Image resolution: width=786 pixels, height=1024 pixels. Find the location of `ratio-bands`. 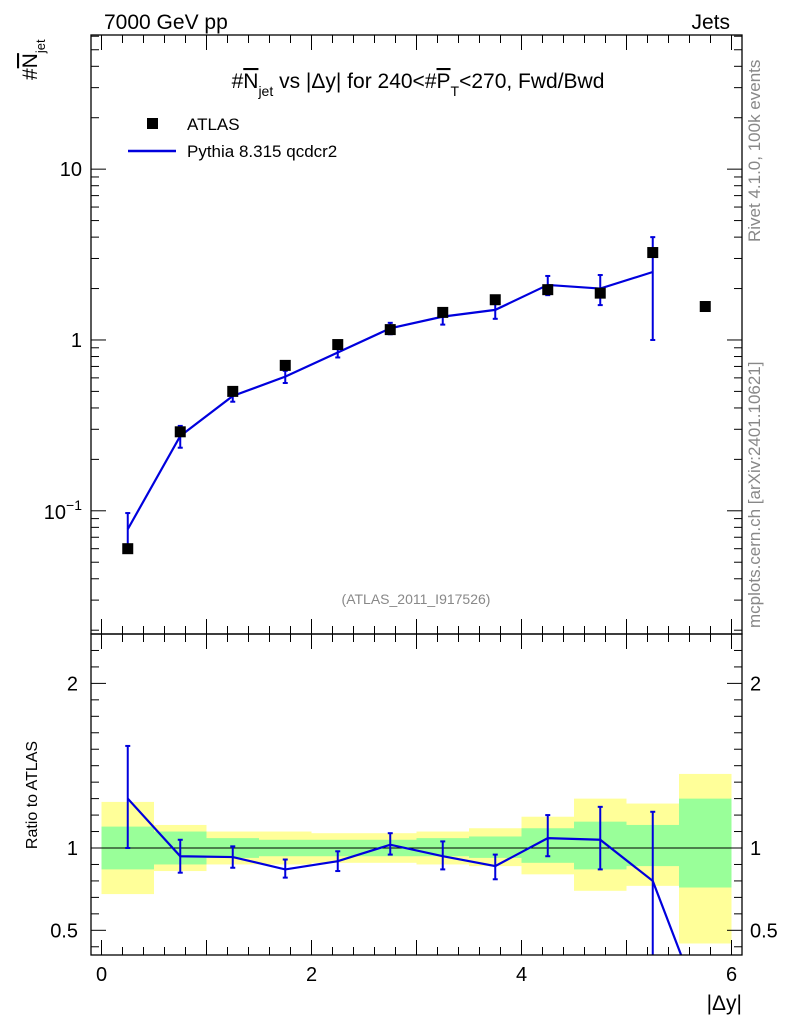

ratio-bands is located at coordinates (416, 858).